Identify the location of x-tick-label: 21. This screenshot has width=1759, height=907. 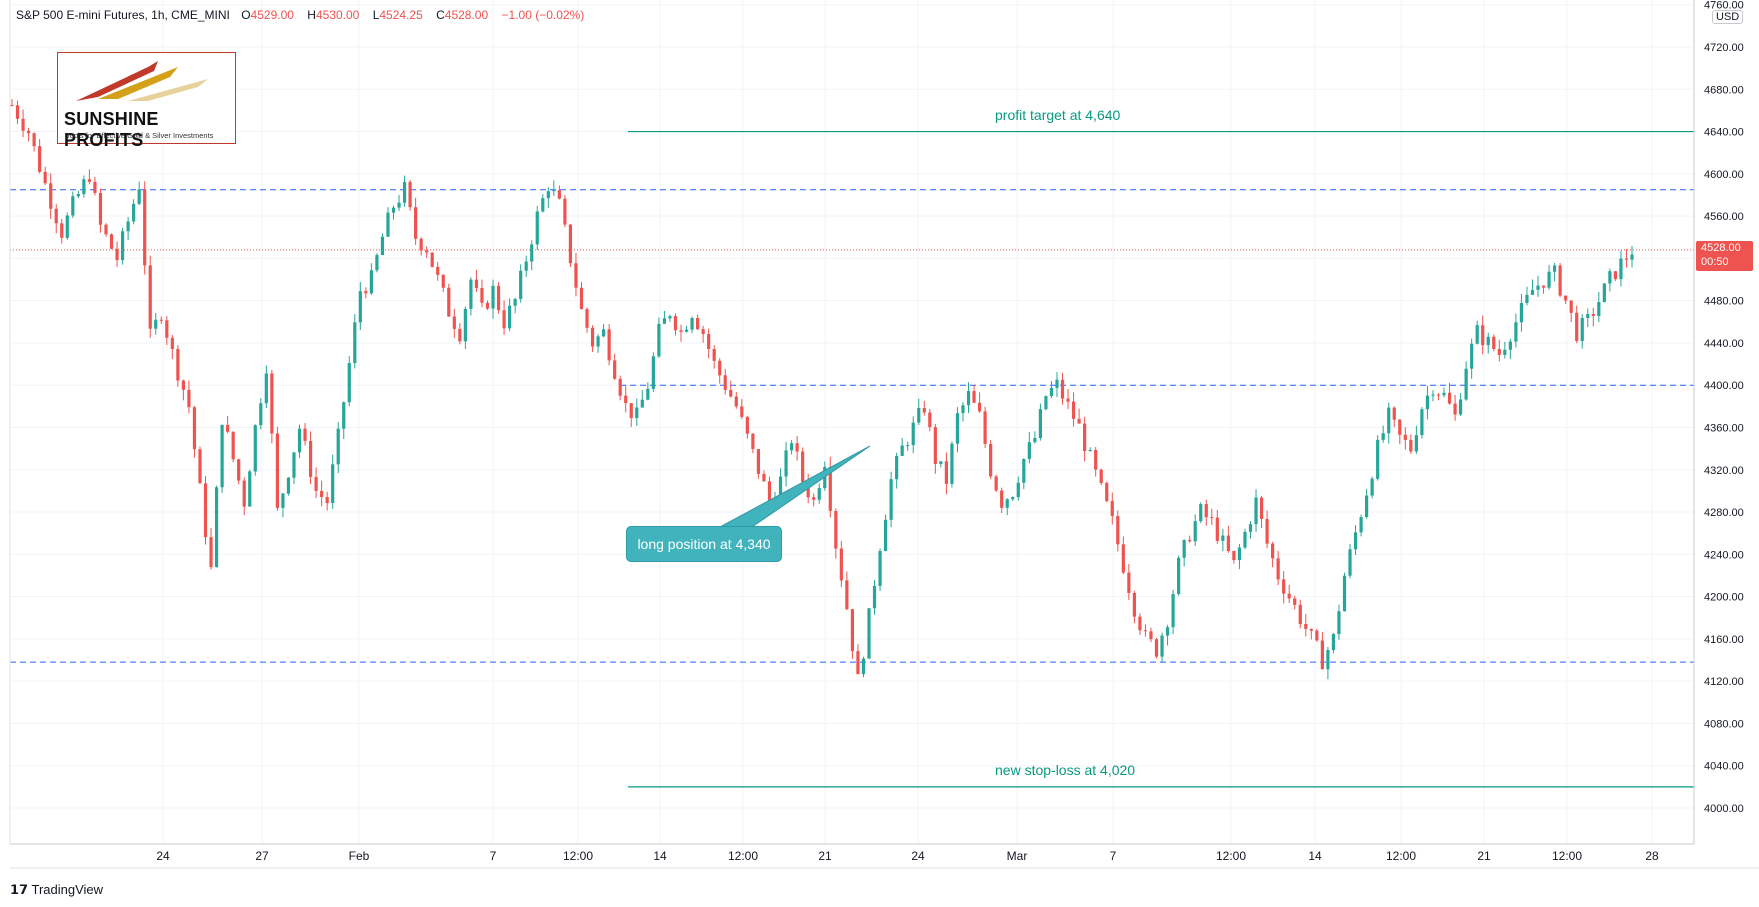
(1484, 856).